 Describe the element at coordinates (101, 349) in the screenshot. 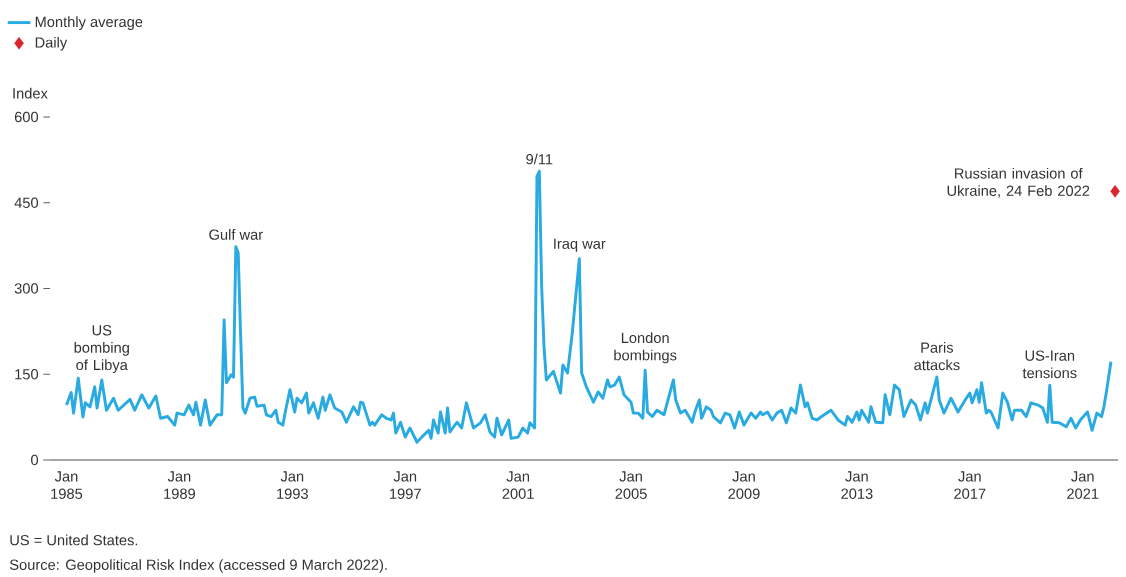

I see `annotation: US bombing of Libya` at that location.